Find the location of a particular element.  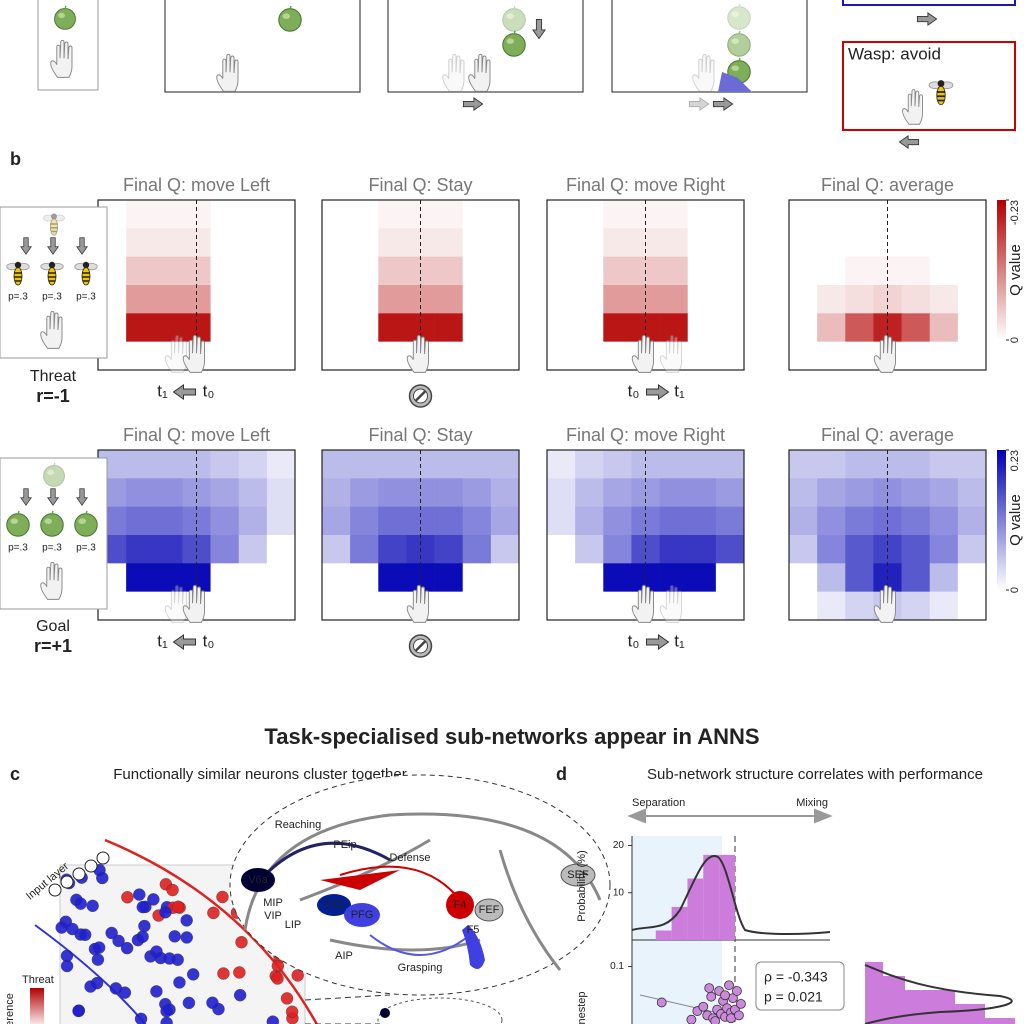

y-axis-label: nestep is located at coordinates (582, 1007).